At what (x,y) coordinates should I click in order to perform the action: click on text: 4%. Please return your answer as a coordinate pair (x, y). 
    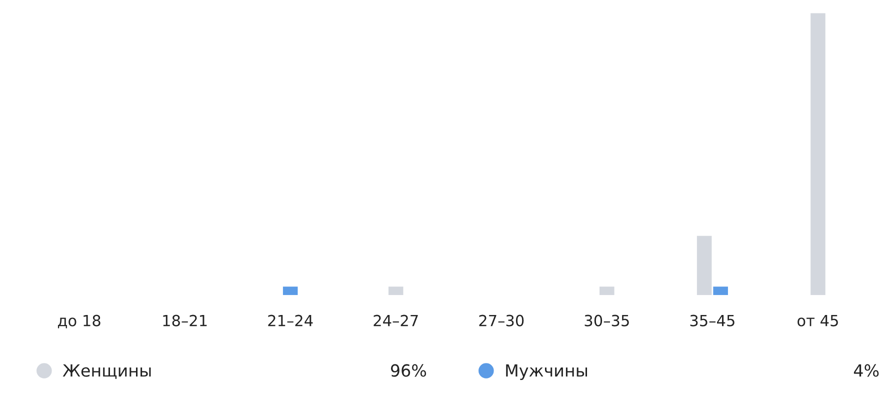
    Looking at the image, I should click on (866, 370).